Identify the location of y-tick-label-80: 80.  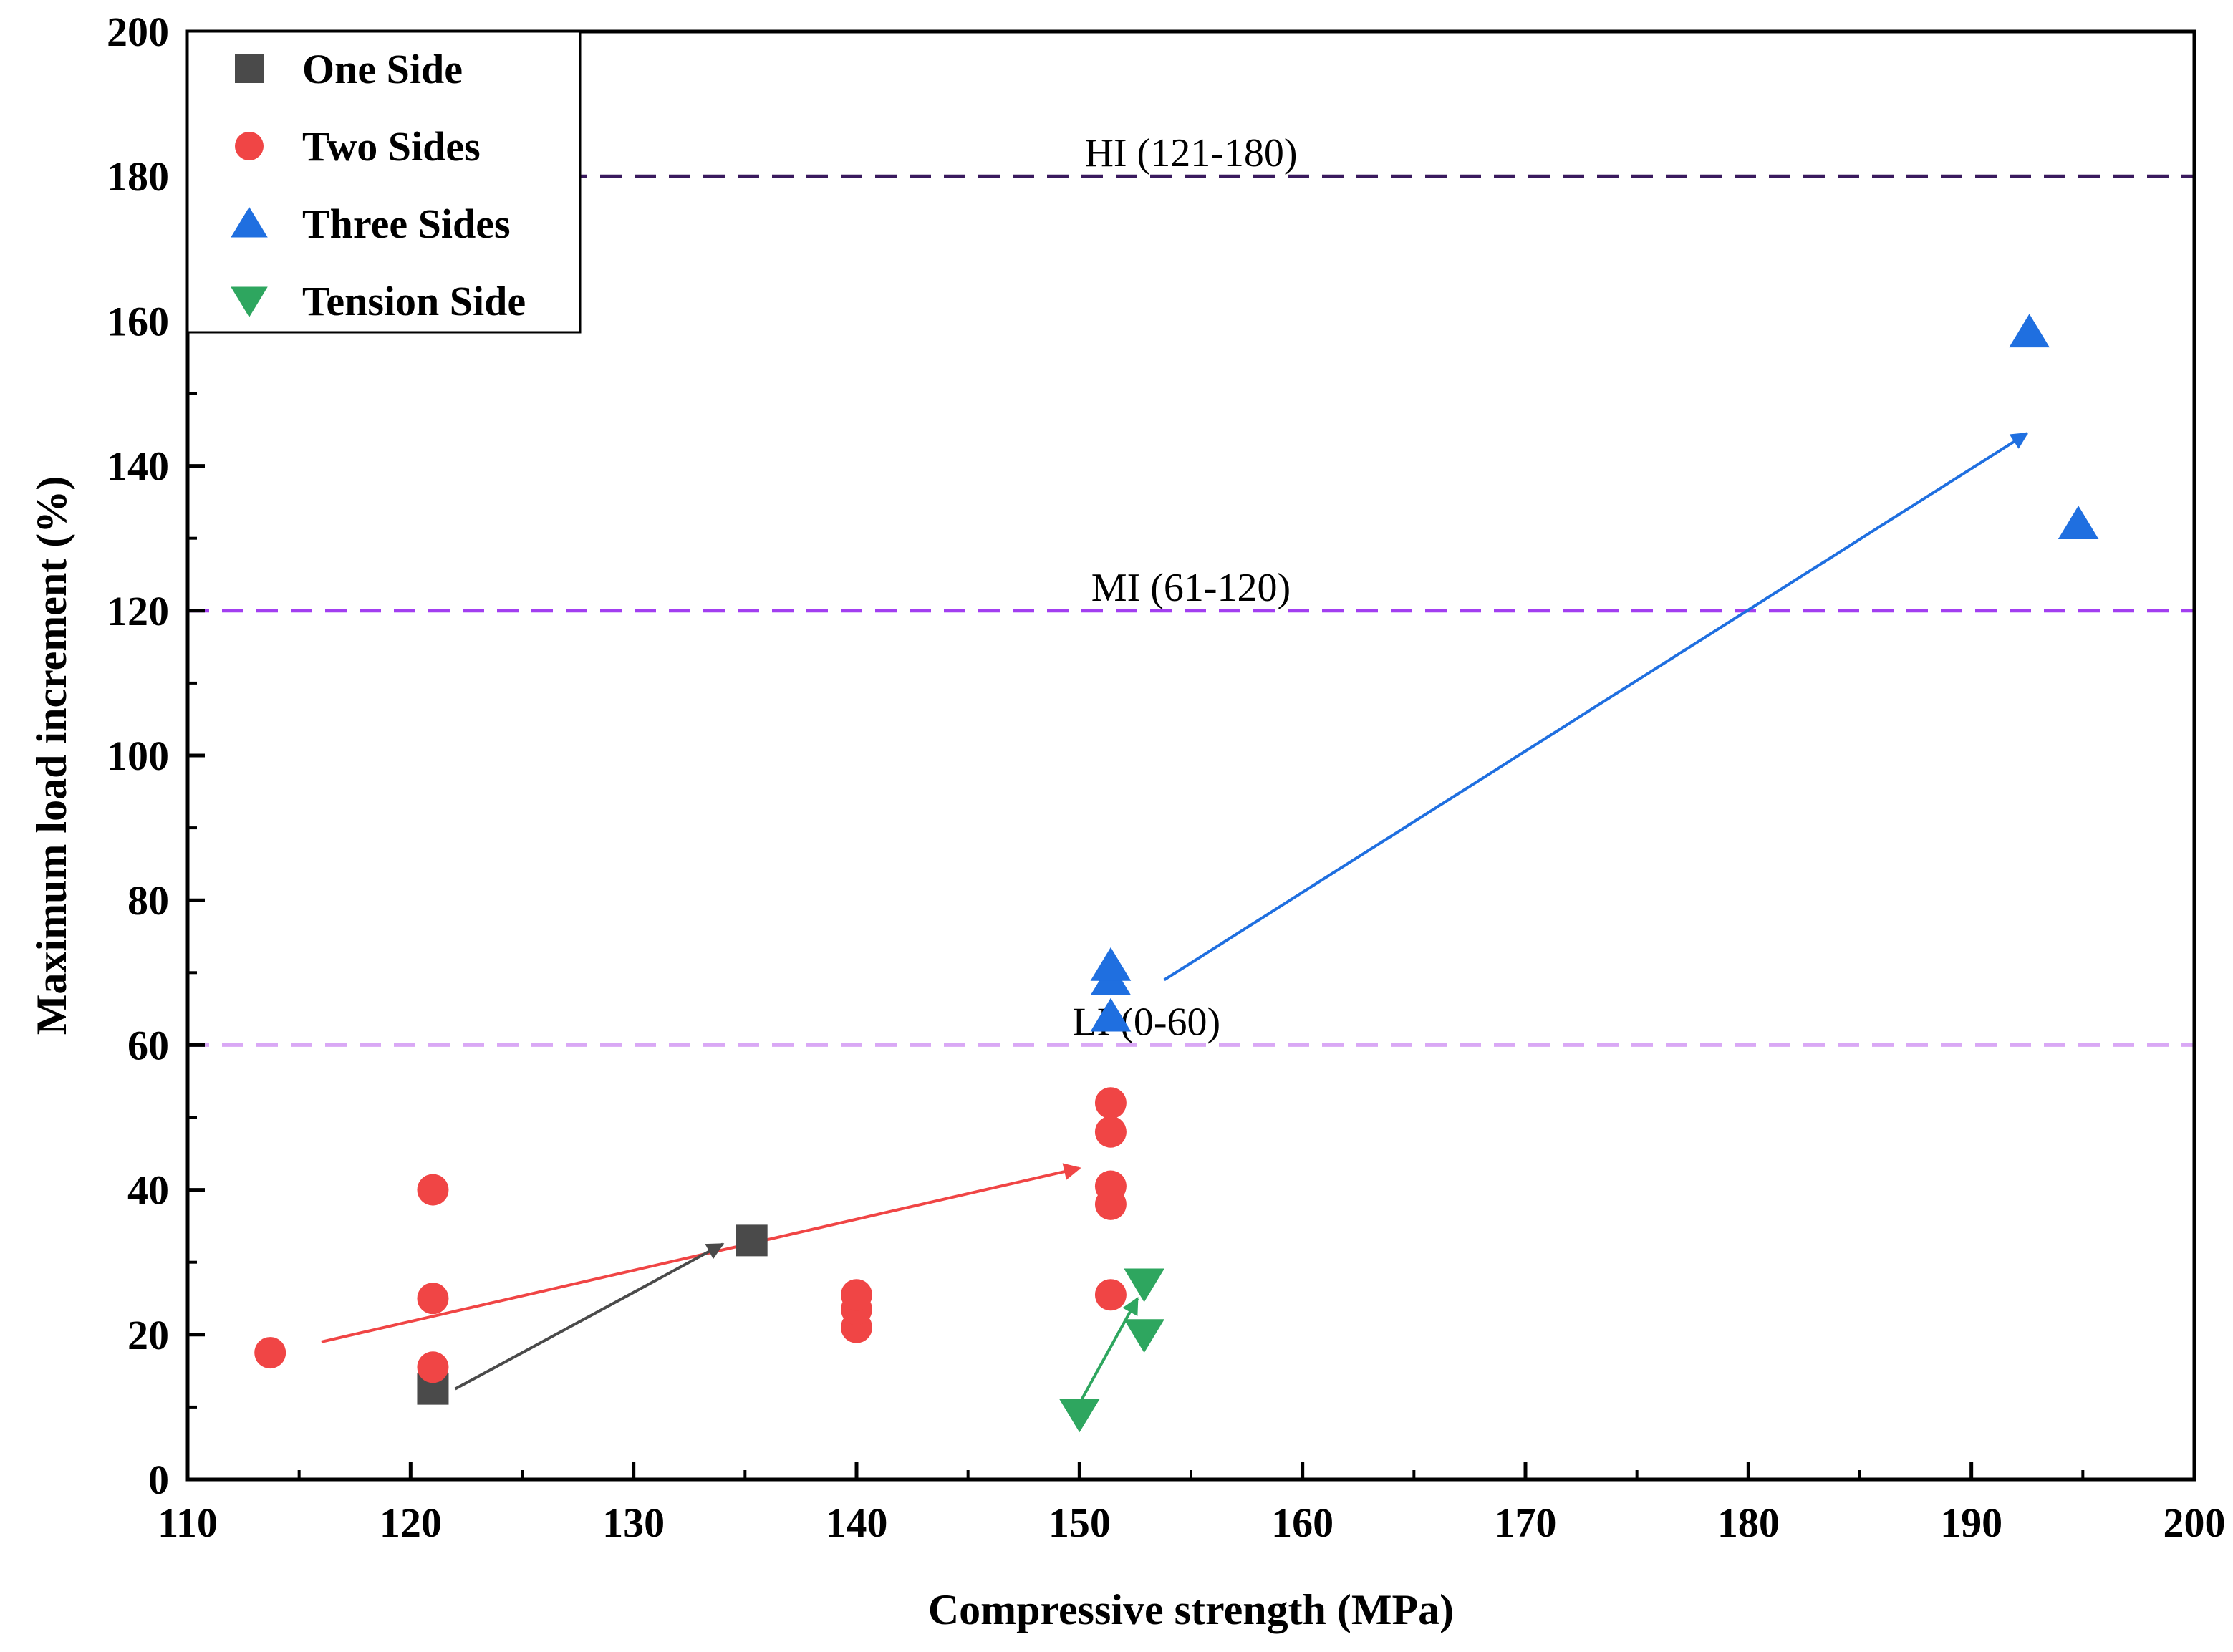
(148, 901).